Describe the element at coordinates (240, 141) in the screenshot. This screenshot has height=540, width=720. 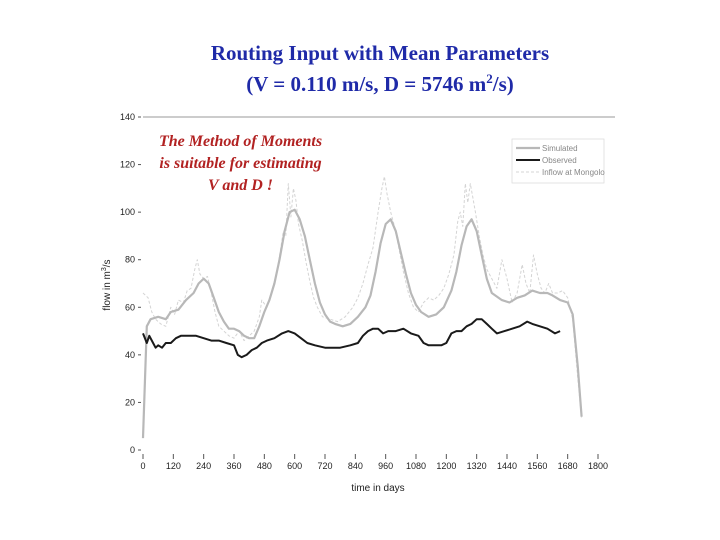
I see `annotation-line1: The Method of Moments` at that location.